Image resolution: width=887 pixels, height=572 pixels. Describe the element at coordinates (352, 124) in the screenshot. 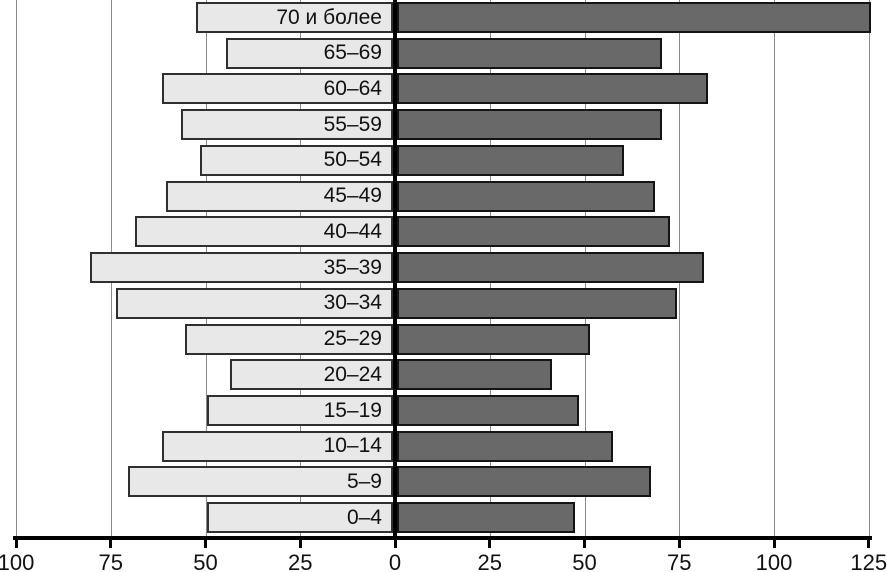

I see `age-group-label: 55–59` at that location.